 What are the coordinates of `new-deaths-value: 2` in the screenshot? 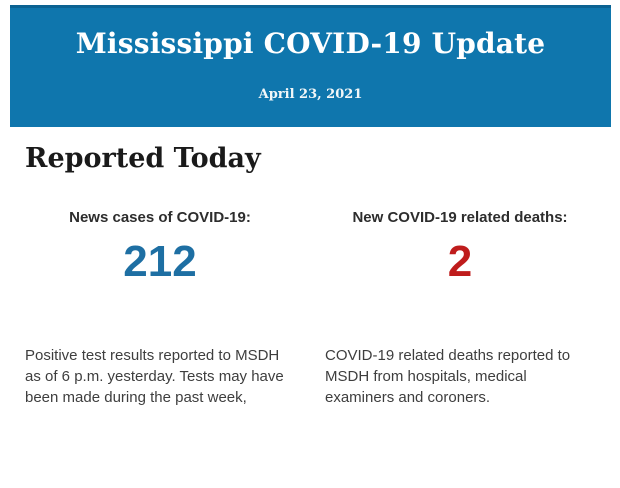 It's located at (460, 261).